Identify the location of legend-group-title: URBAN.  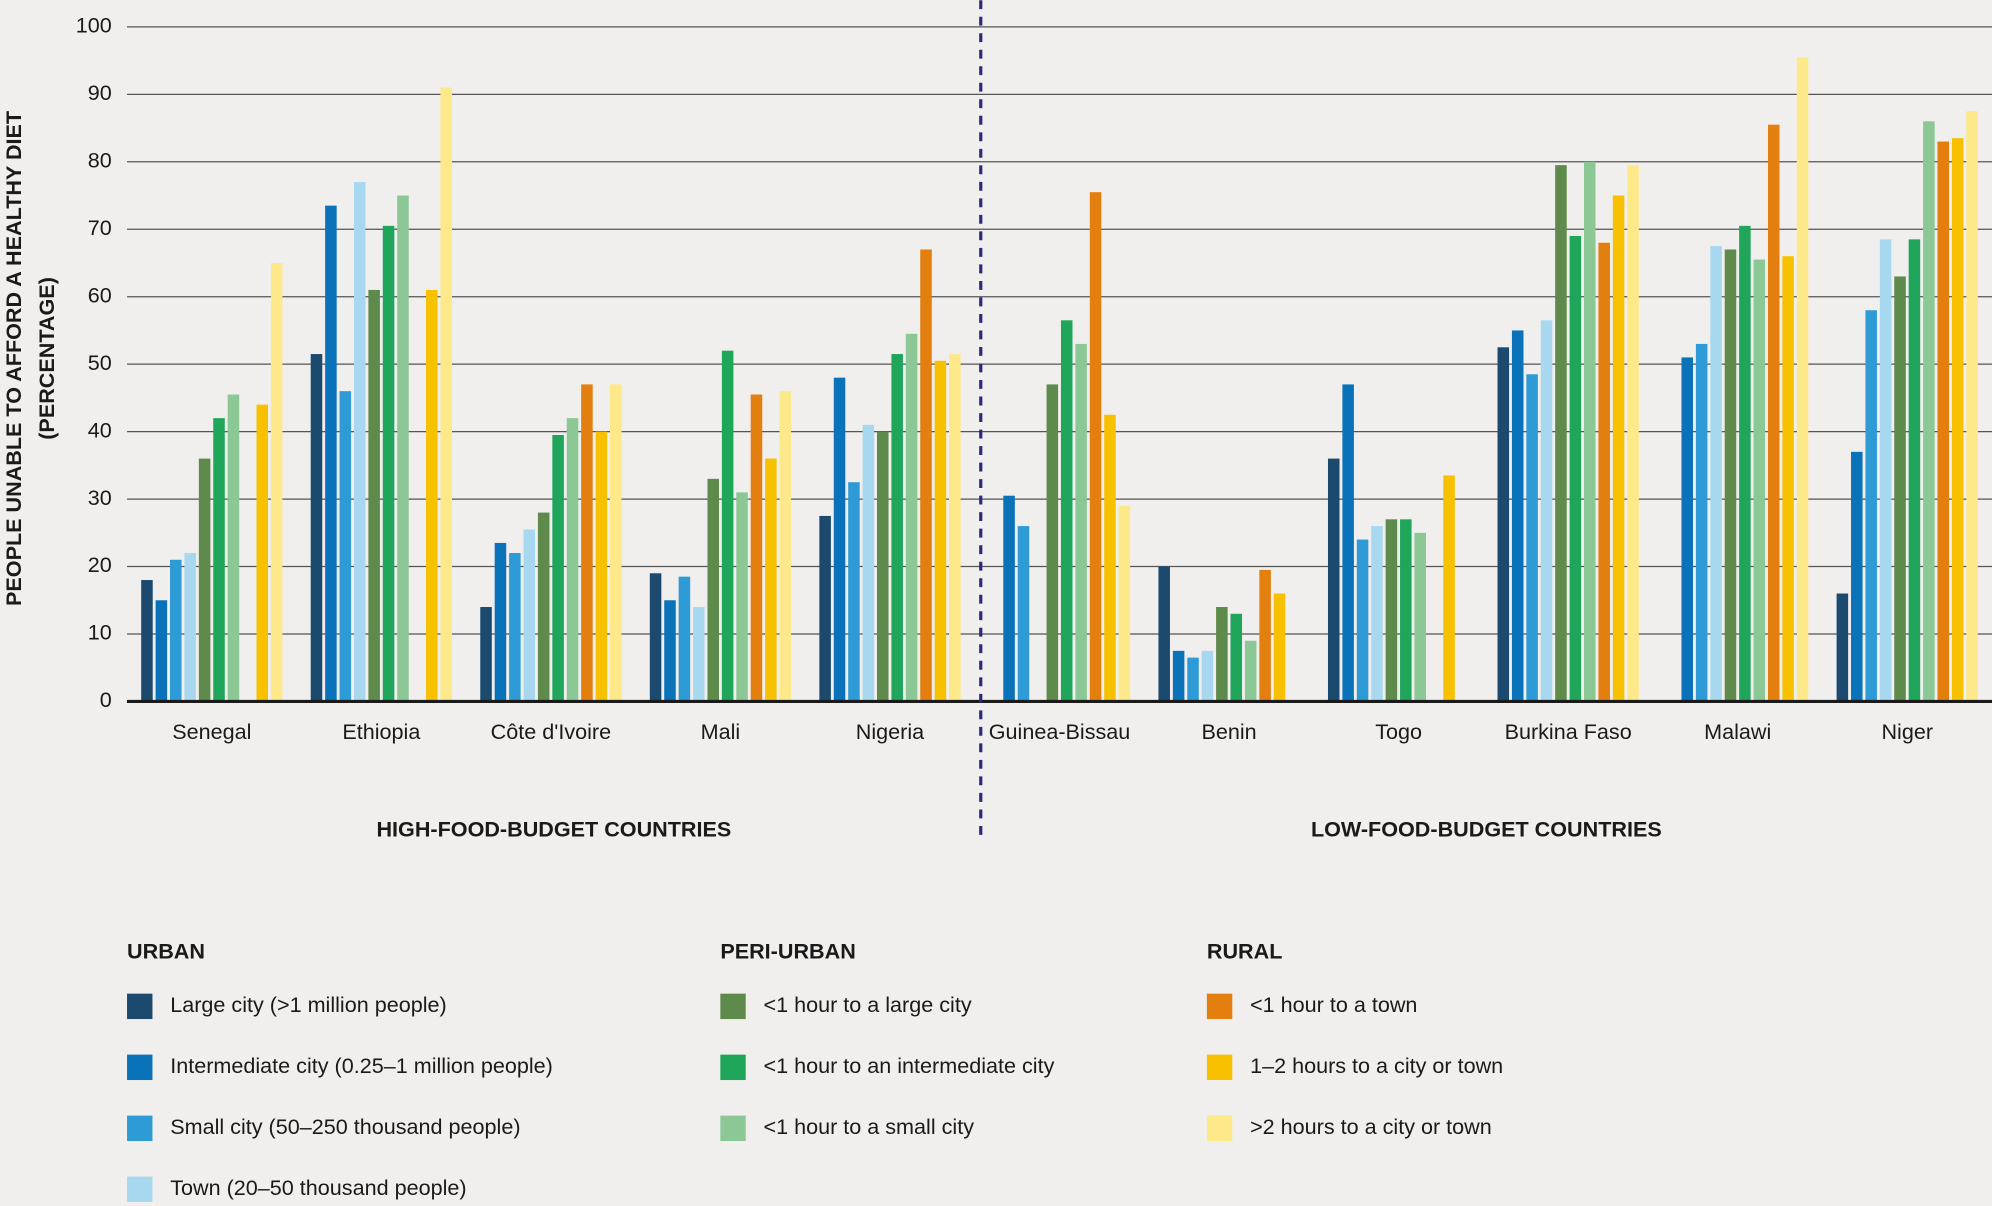
(166, 951).